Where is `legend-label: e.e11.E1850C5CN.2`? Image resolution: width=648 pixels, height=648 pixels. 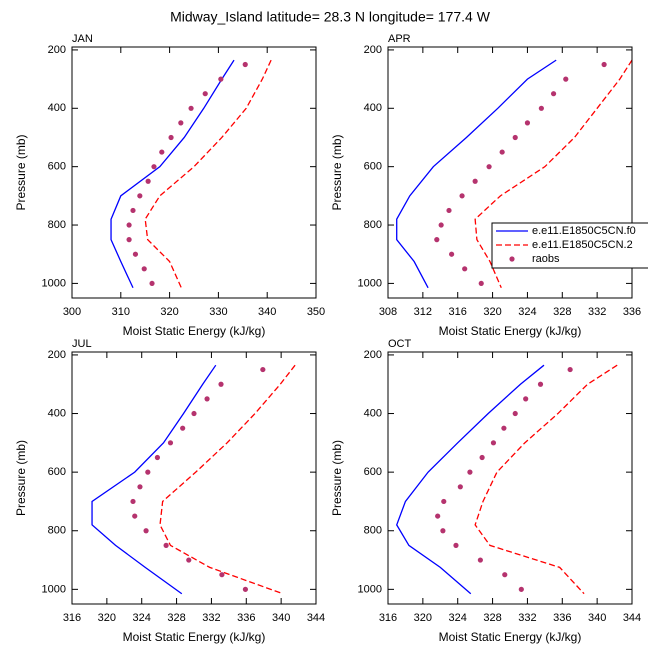
legend-label: e.e11.E1850C5CN.2 is located at coordinates (582, 245).